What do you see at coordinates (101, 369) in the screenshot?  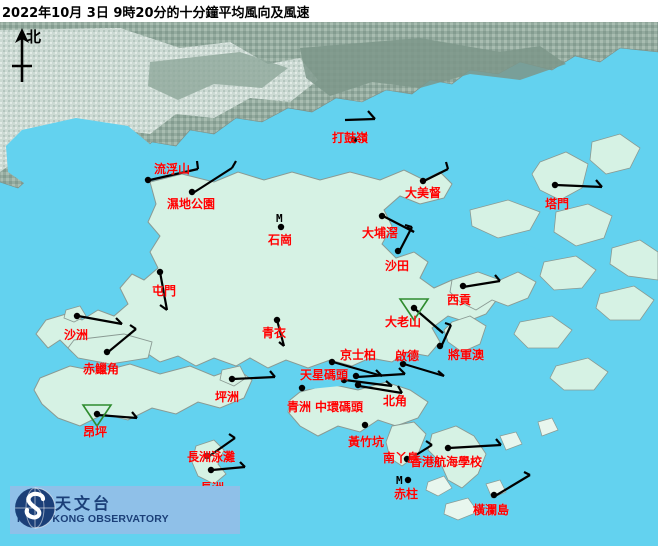 I see `station-name-label: 赤鱲角` at bounding box center [101, 369].